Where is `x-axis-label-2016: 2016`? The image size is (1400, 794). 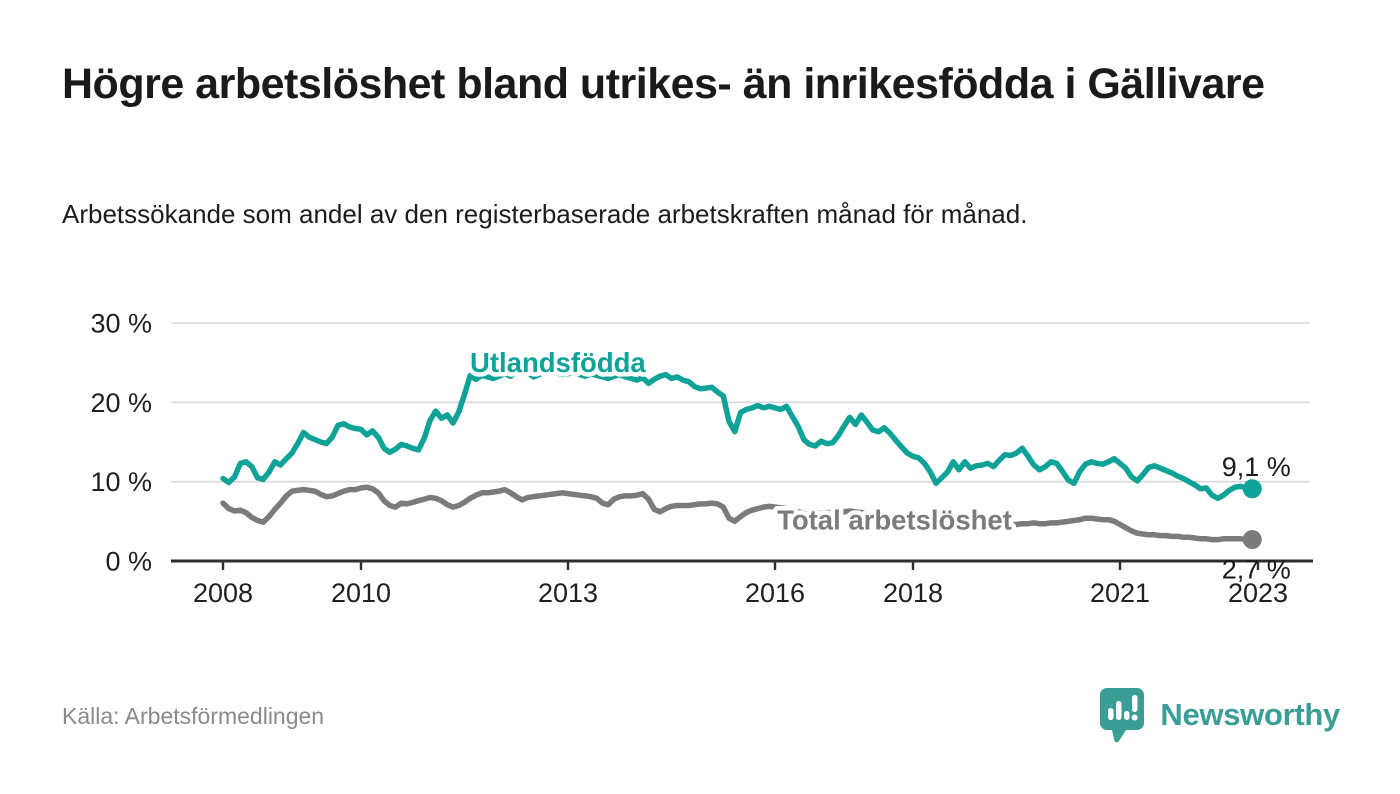
x-axis-label-2016: 2016 is located at coordinates (775, 593).